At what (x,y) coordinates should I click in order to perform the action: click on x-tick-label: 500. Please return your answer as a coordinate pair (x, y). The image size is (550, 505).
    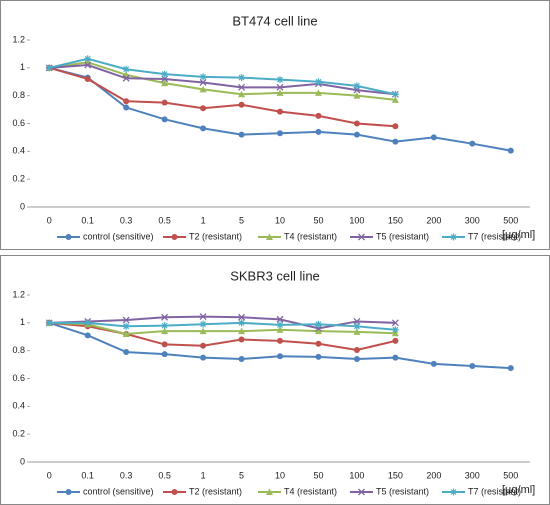
    Looking at the image, I should click on (510, 475).